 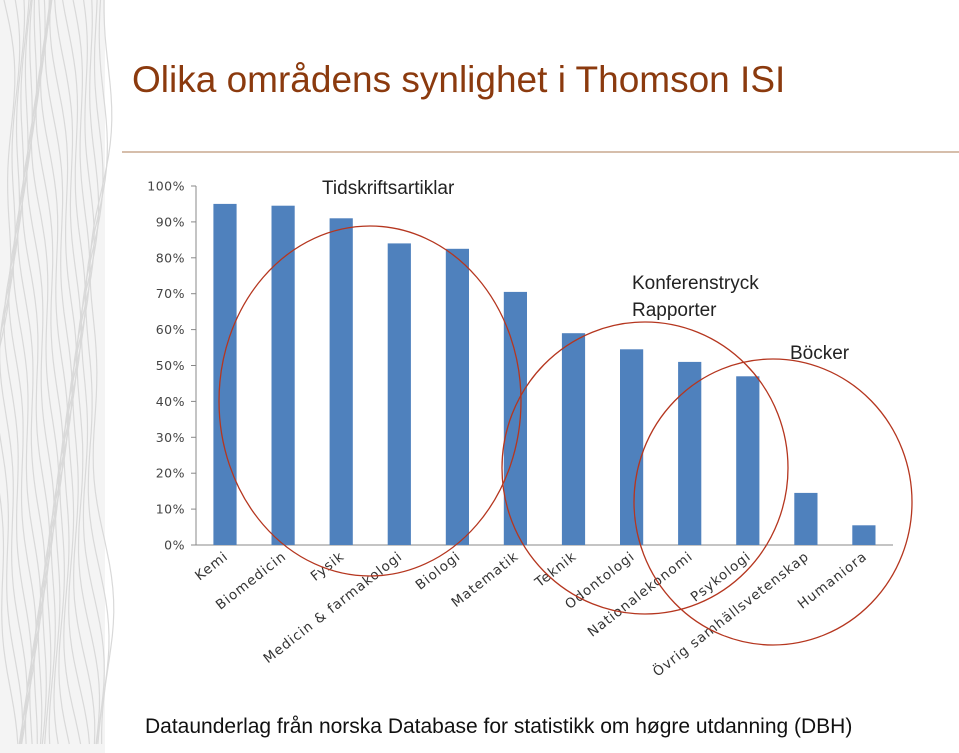 What do you see at coordinates (170, 509) in the screenshot?
I see `y-tick-label: 10%` at bounding box center [170, 509].